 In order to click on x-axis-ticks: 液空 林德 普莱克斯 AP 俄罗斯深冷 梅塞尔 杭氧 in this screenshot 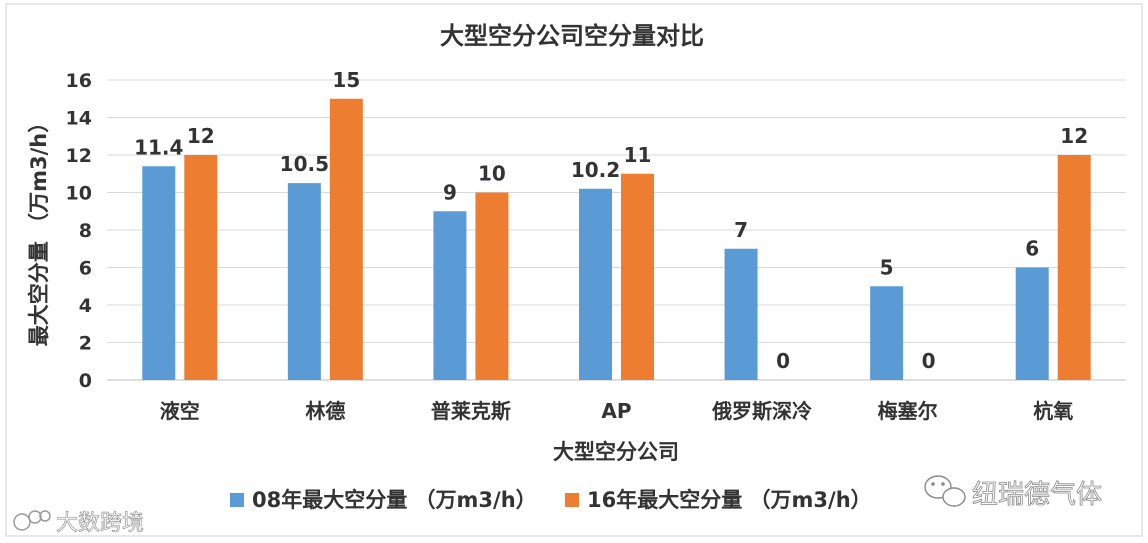, I will do `click(616, 411)`.